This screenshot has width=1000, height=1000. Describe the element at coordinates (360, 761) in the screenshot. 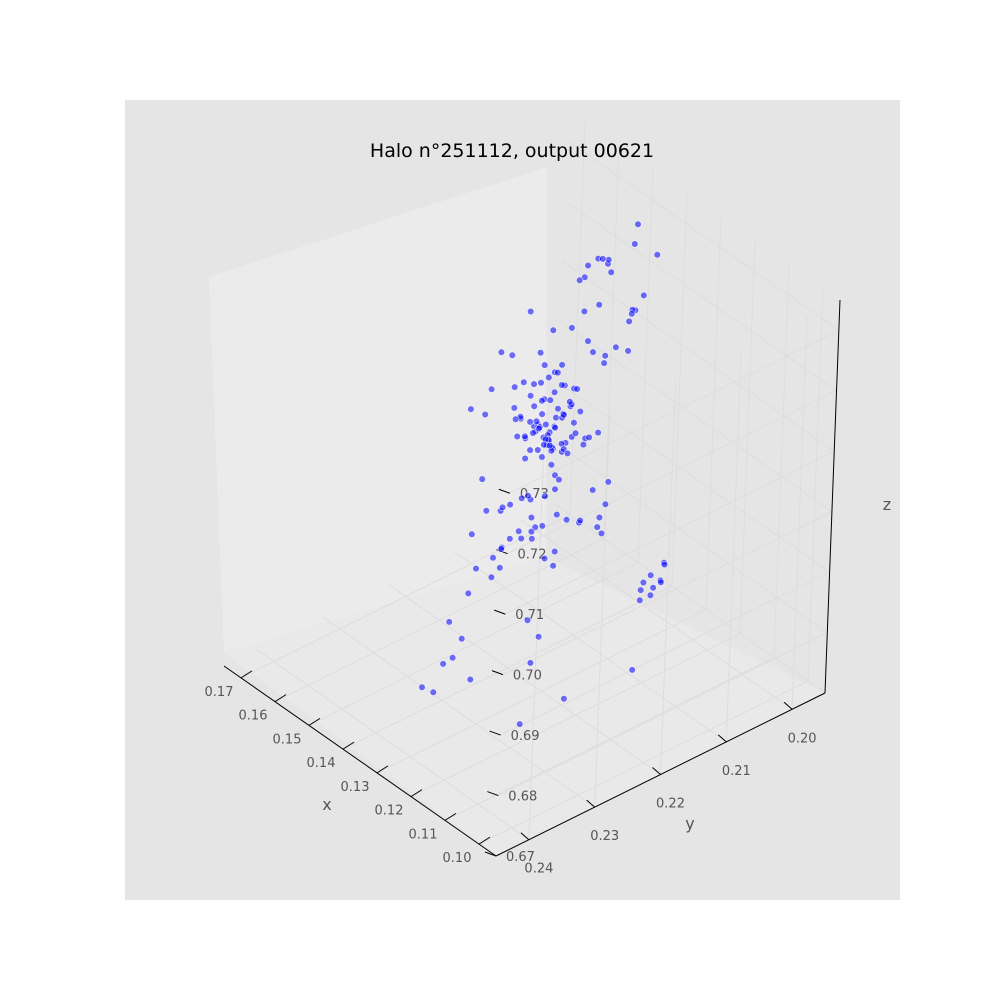

I see `x-axis-line` at that location.